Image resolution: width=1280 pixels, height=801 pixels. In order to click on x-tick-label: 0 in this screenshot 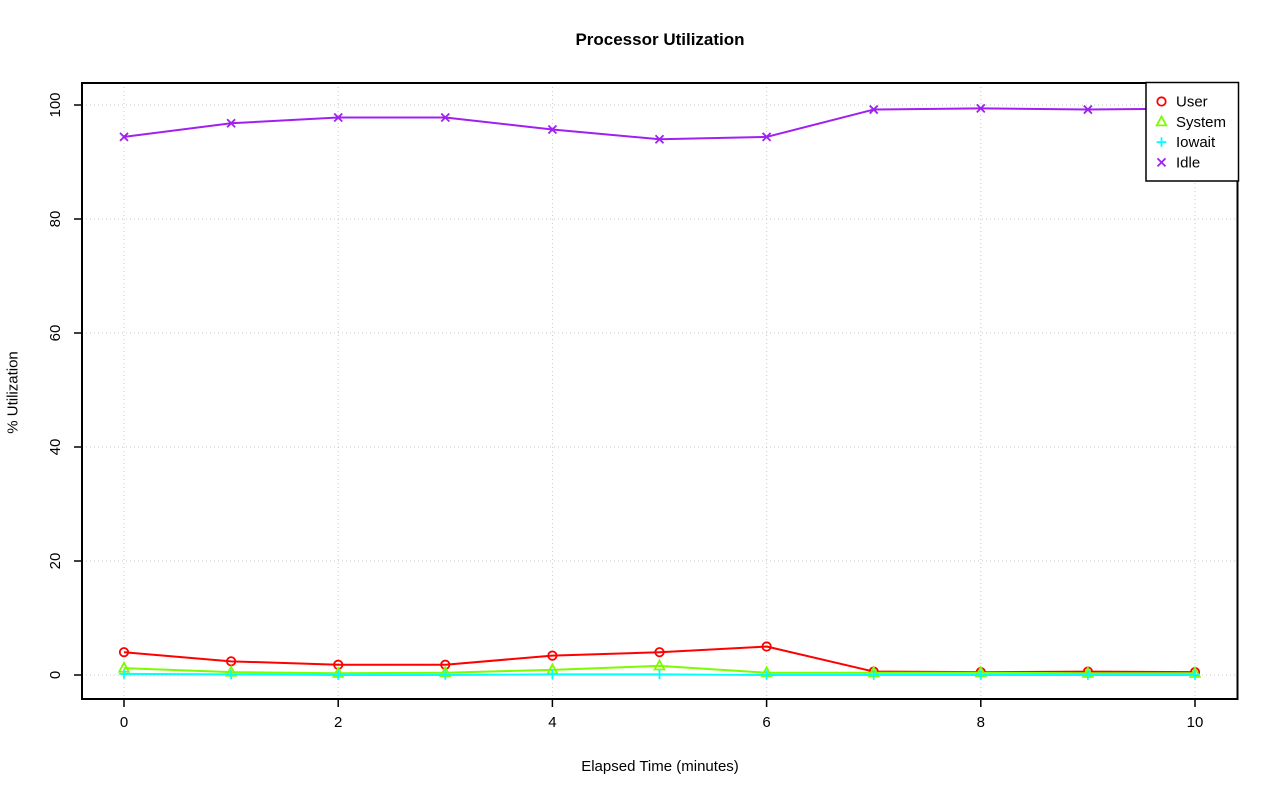, I will do `click(124, 722)`.